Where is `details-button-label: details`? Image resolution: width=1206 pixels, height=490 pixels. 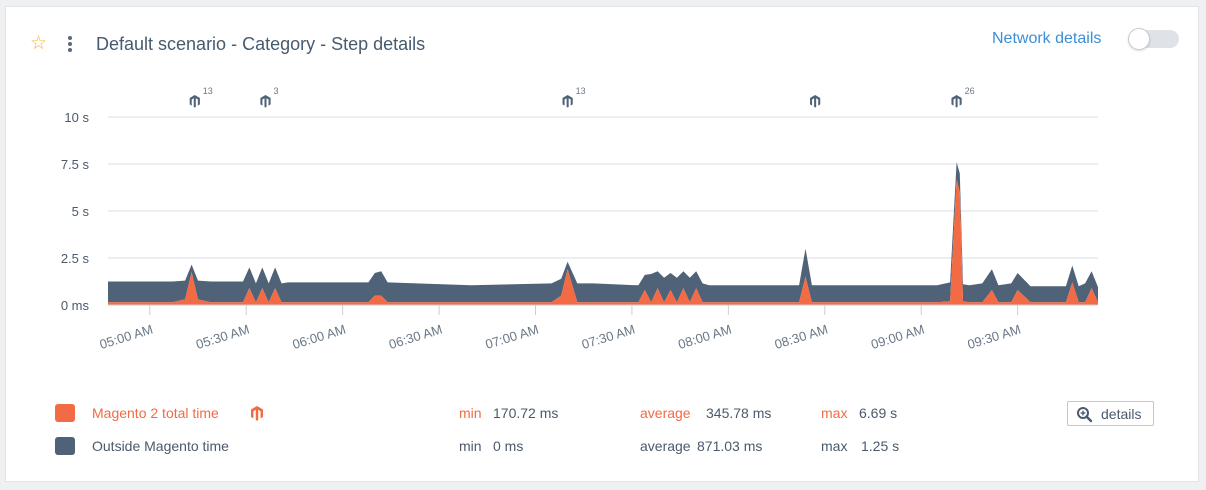
details-button-label: details is located at coordinates (1121, 414).